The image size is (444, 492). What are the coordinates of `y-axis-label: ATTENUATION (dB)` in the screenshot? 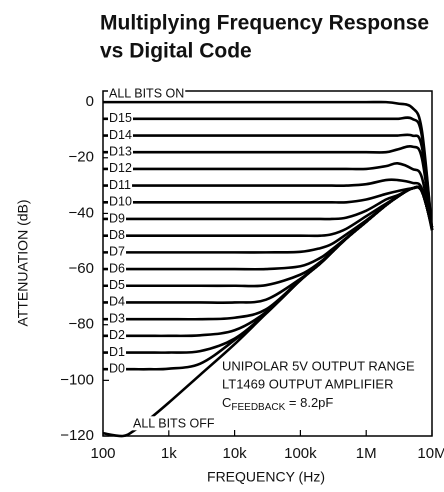 It's located at (23, 262).